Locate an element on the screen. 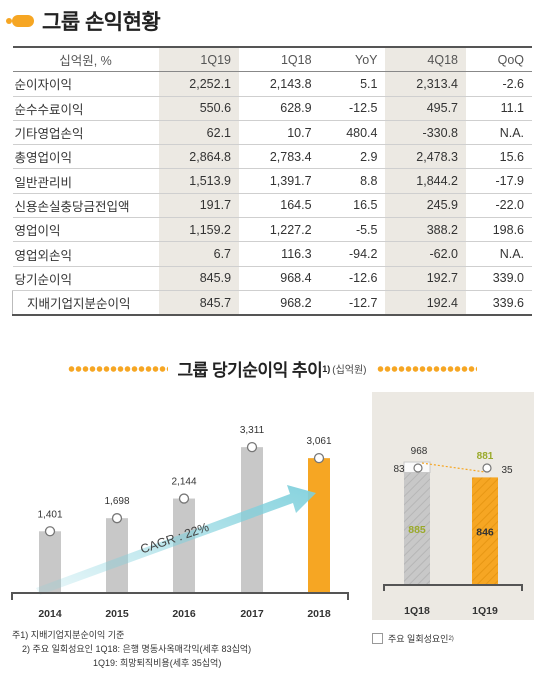  connector-line is located at coordinates (453, 467).